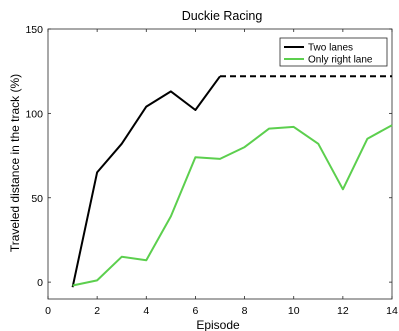  I want to click on legend-label-two-lanes: Two lanes, so click(330, 48).